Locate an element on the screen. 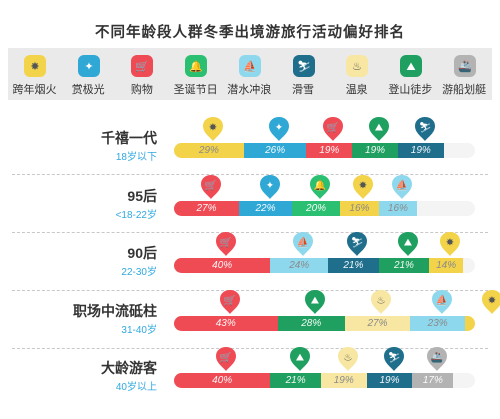  segment-value-label: 43% is located at coordinates (225, 323).